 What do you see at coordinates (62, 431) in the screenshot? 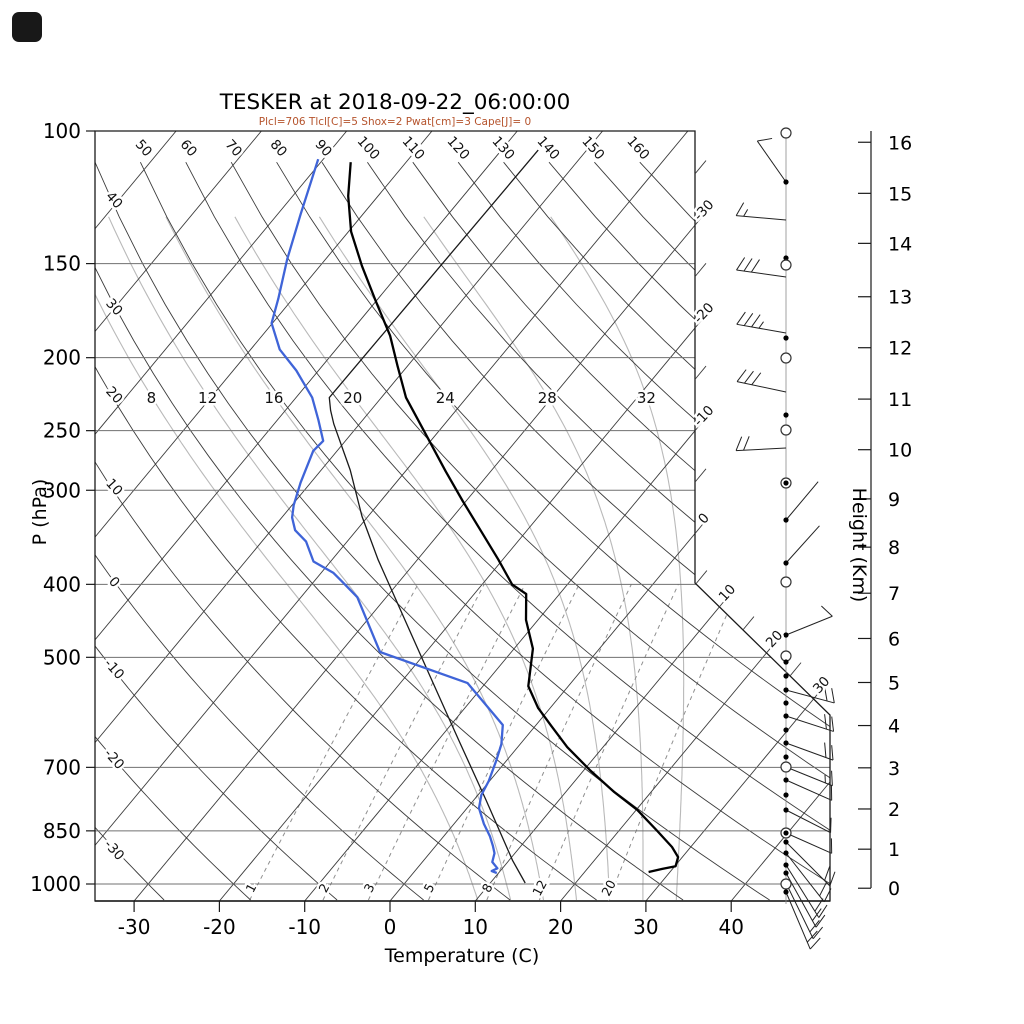
I see `pressure-tick-label: 250` at bounding box center [62, 431].